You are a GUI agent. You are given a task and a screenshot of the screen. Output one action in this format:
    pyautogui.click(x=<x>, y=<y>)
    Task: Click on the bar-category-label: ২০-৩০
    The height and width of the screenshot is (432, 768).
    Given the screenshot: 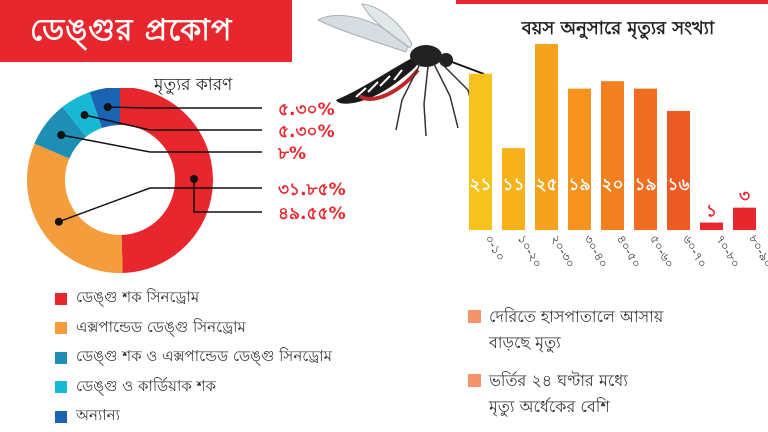 What is the action you would take?
    pyautogui.click(x=563, y=252)
    